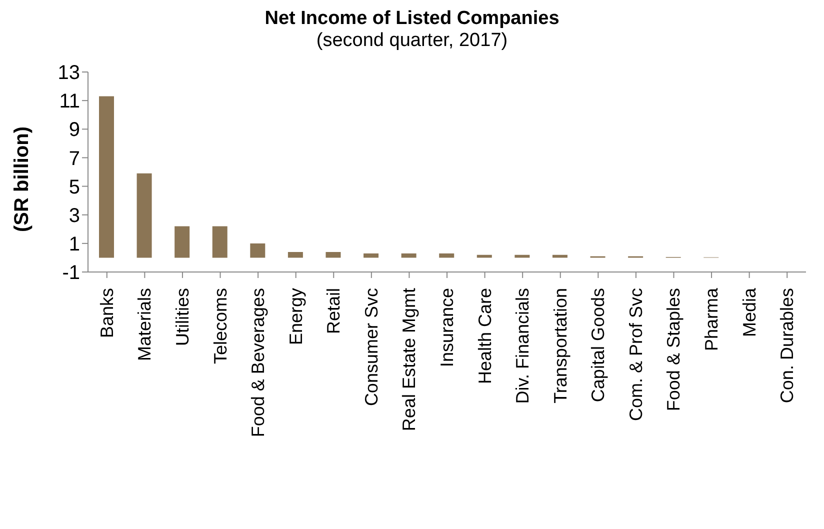 This screenshot has width=824, height=529. I want to click on y-tick-label: 13, so click(69, 73).